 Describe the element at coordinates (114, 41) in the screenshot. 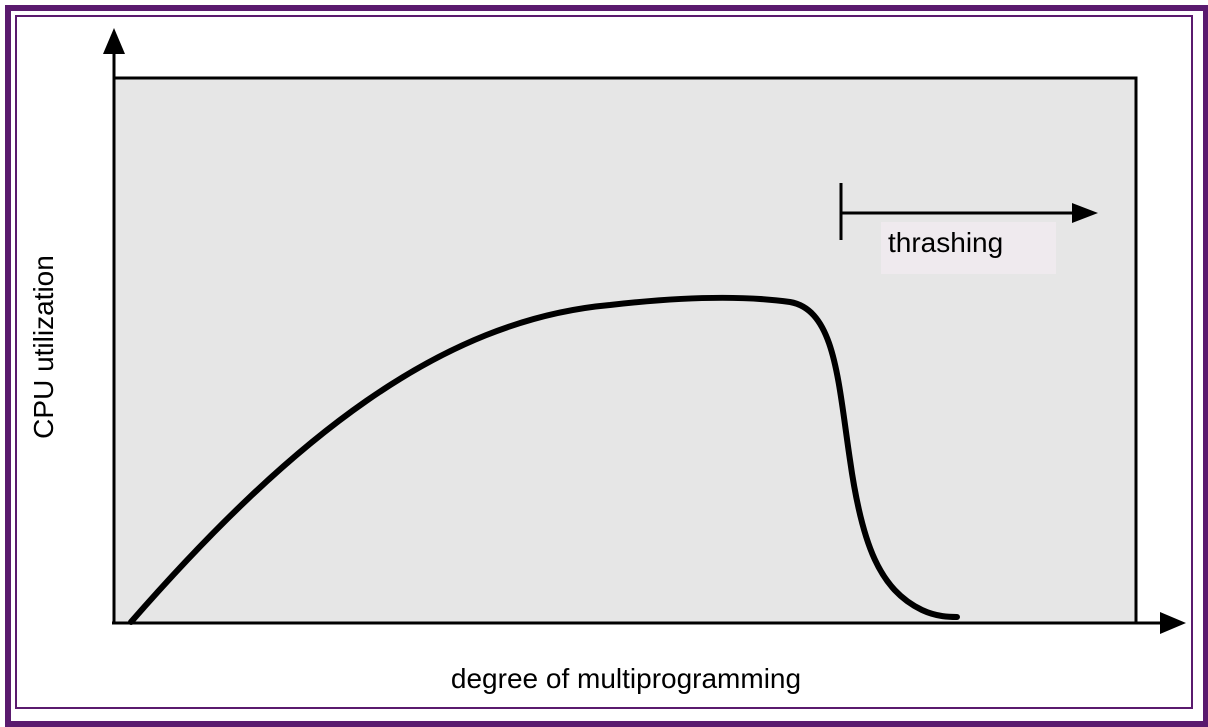

I see `y-axis-arrow-icon` at that location.